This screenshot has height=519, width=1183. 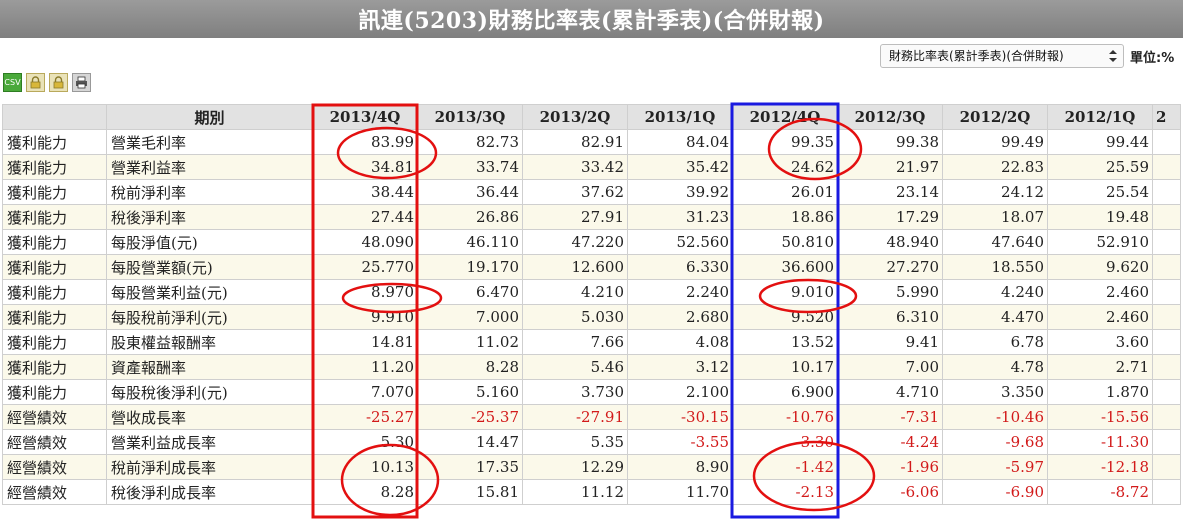 I want to click on unit-label: 單位:%, so click(x=1152, y=58).